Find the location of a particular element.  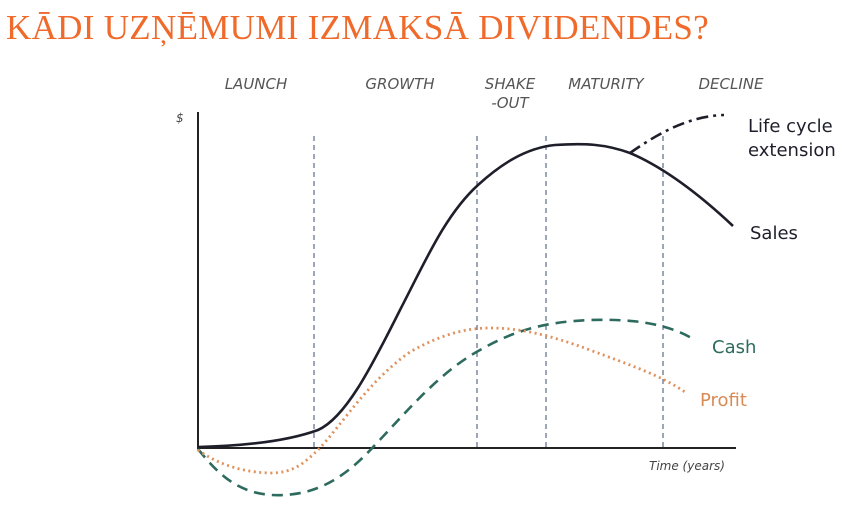

life-cycle-extension-label-line2: extension is located at coordinates (792, 150).